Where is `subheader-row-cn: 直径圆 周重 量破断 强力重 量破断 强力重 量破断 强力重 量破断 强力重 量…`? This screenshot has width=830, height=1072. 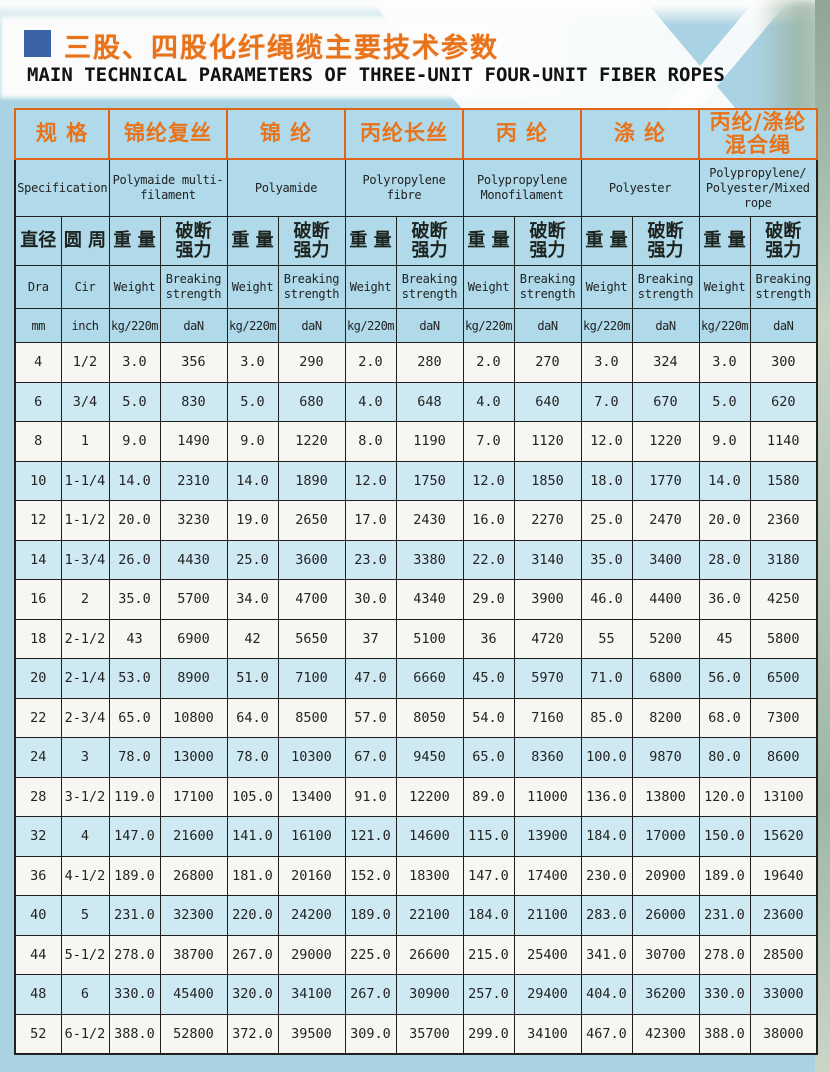 subheader-row-cn: 直径圆 周重 量破断 强力重 量破断 强力重 量破断 强力重 量破断 强力重 量… is located at coordinates (416, 241).